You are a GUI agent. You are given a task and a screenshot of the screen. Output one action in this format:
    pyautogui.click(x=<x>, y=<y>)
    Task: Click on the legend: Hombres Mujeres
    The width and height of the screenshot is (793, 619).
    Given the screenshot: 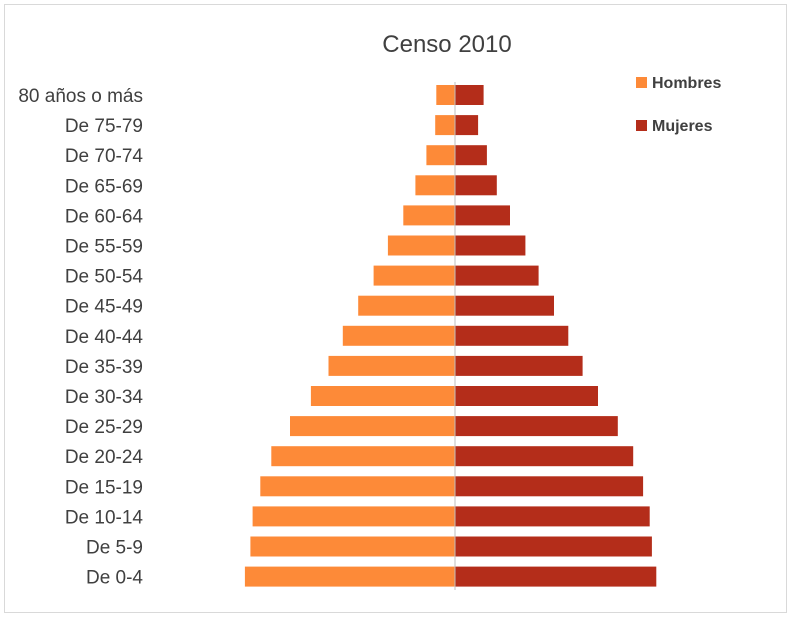 What is the action you would take?
    pyautogui.click(x=678, y=105)
    